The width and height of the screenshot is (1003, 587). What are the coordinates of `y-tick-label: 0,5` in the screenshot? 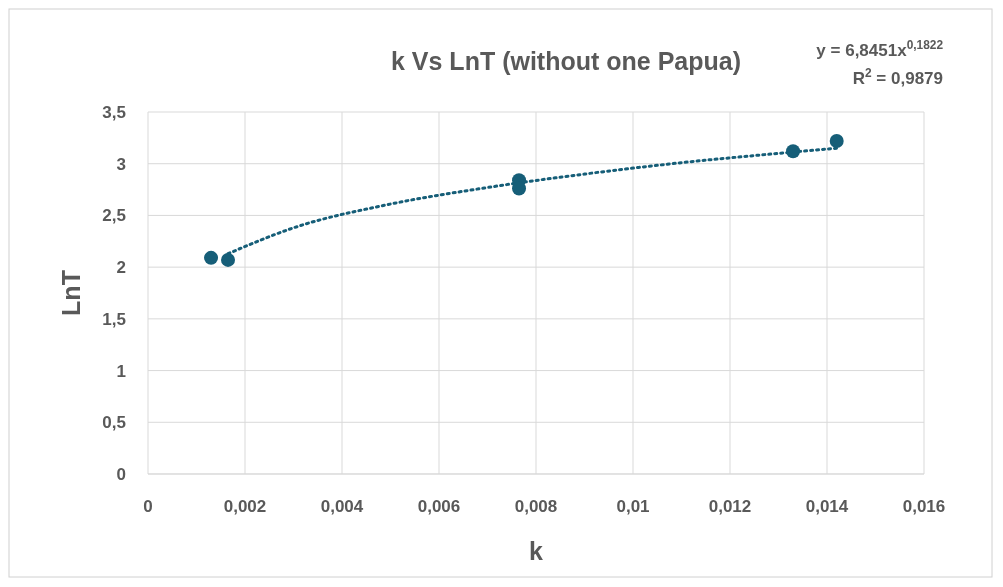 It's located at (114, 423).